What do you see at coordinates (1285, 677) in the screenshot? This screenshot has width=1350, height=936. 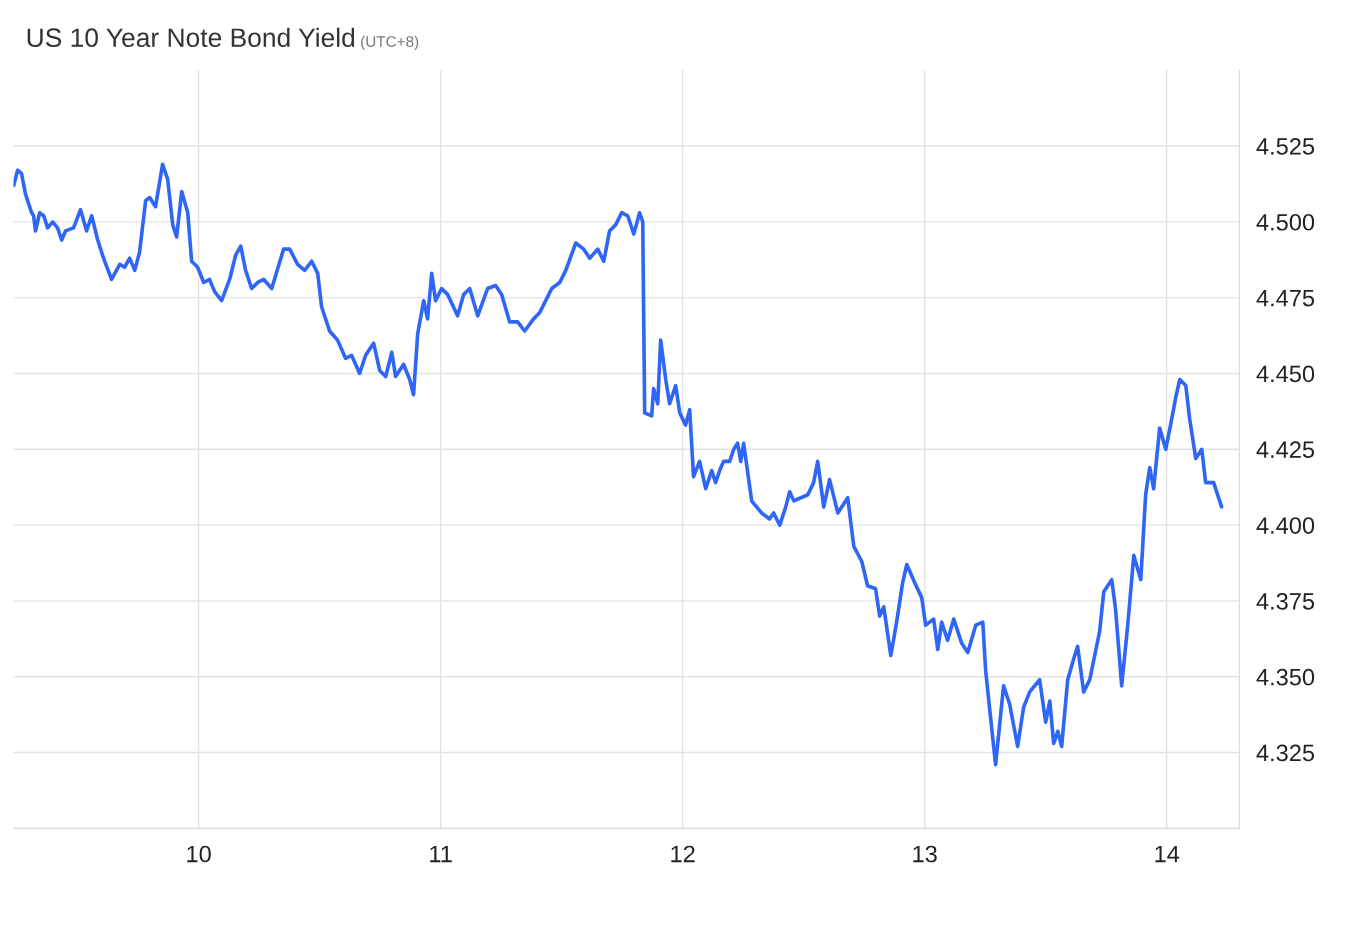 I see `y-tick-label: 4.350` at bounding box center [1285, 677].